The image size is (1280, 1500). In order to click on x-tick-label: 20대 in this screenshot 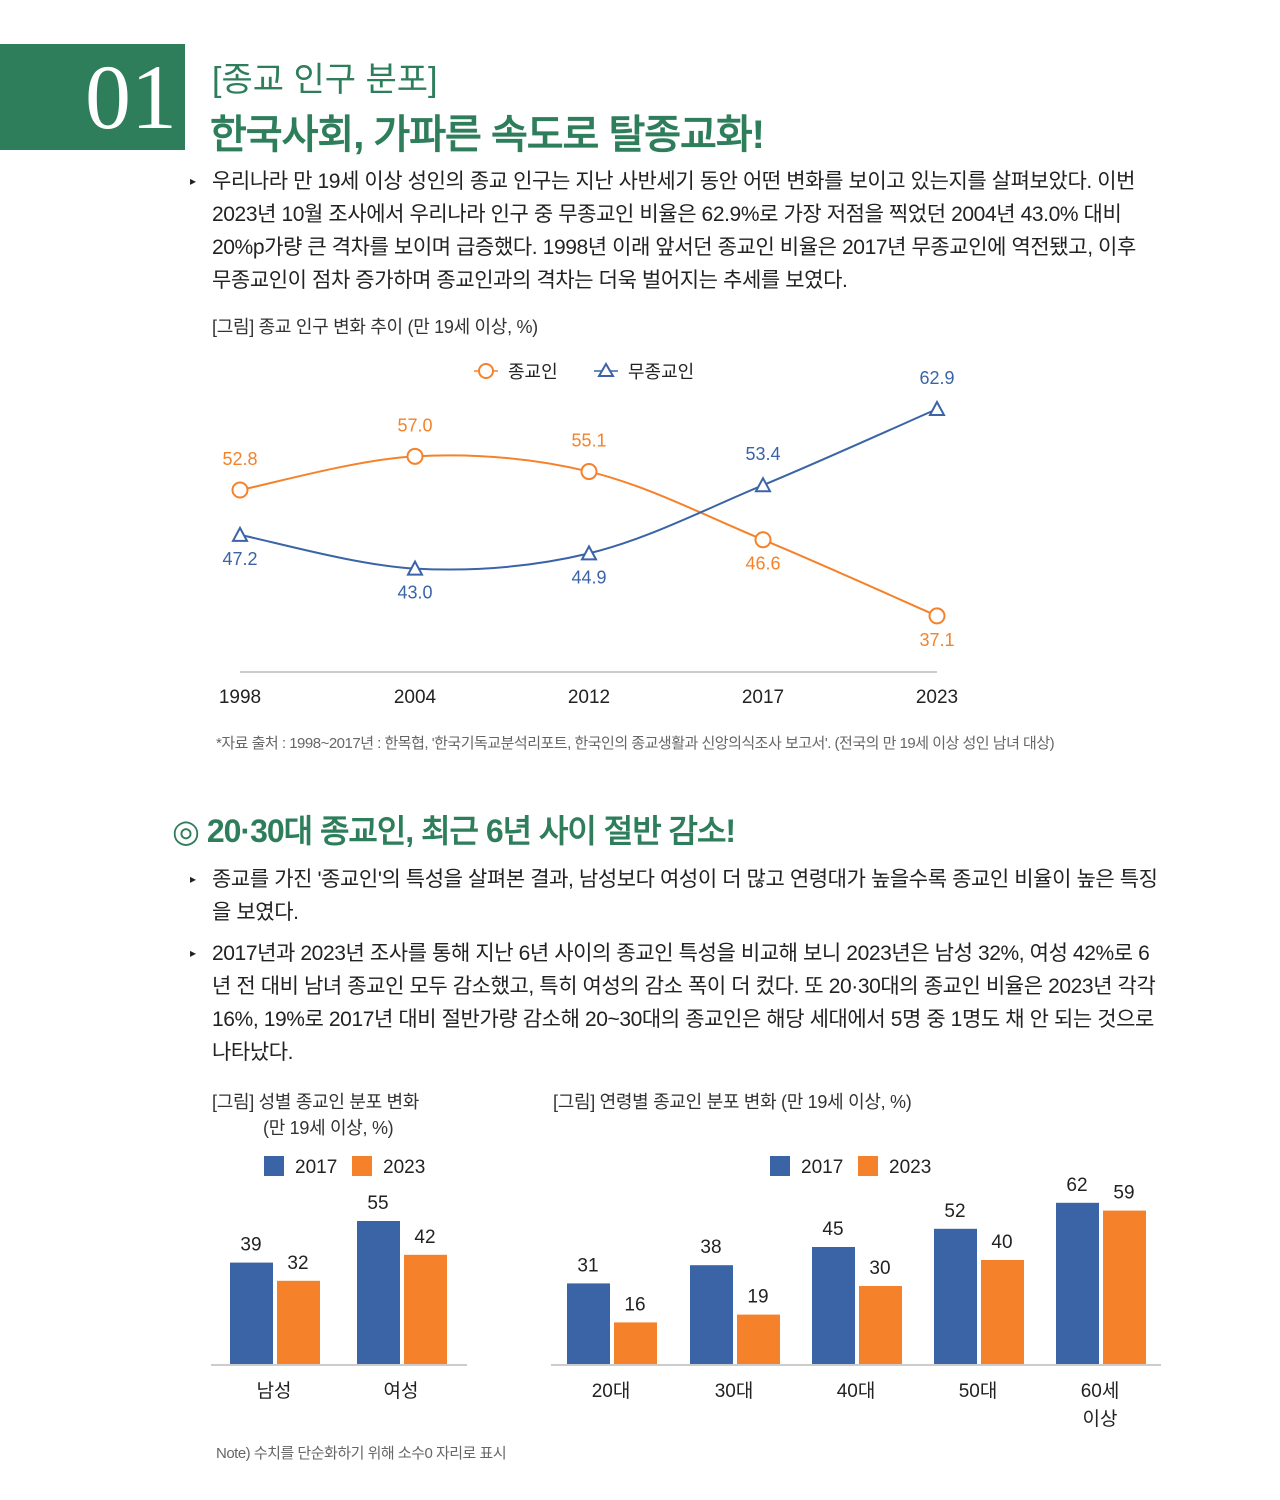, I will do `click(611, 1391)`.